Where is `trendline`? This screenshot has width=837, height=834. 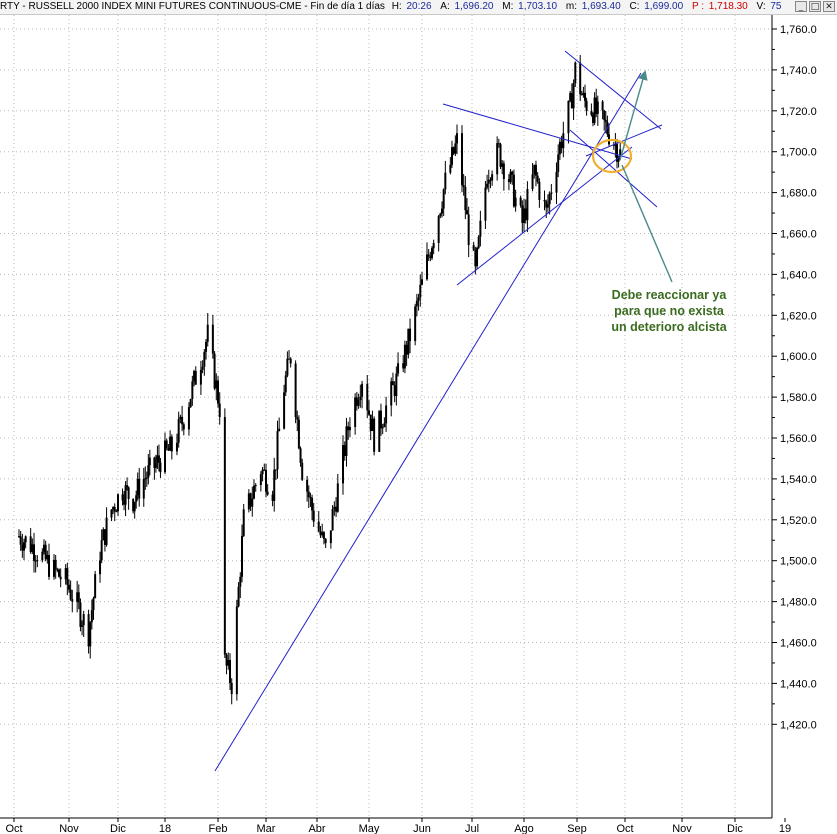
trendline is located at coordinates (613, 168).